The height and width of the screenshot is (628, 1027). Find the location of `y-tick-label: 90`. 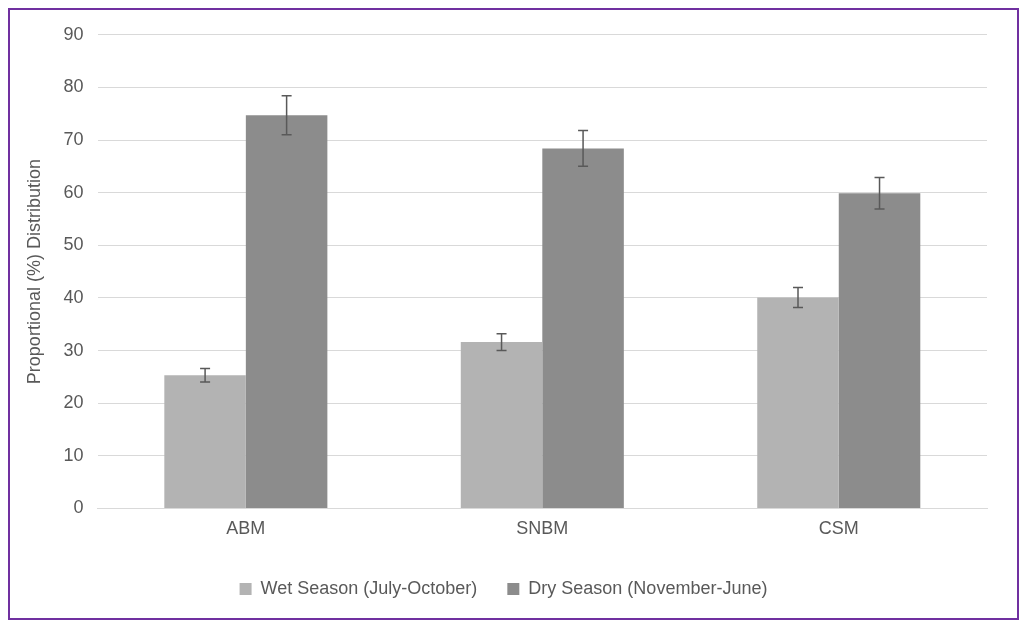

y-tick-label: 90 is located at coordinates (73, 33).